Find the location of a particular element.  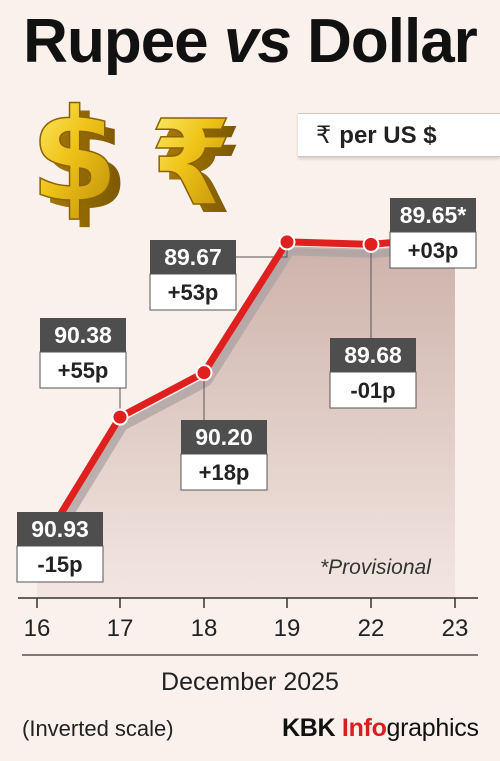

value-label: 90.93 is located at coordinates (60, 529).